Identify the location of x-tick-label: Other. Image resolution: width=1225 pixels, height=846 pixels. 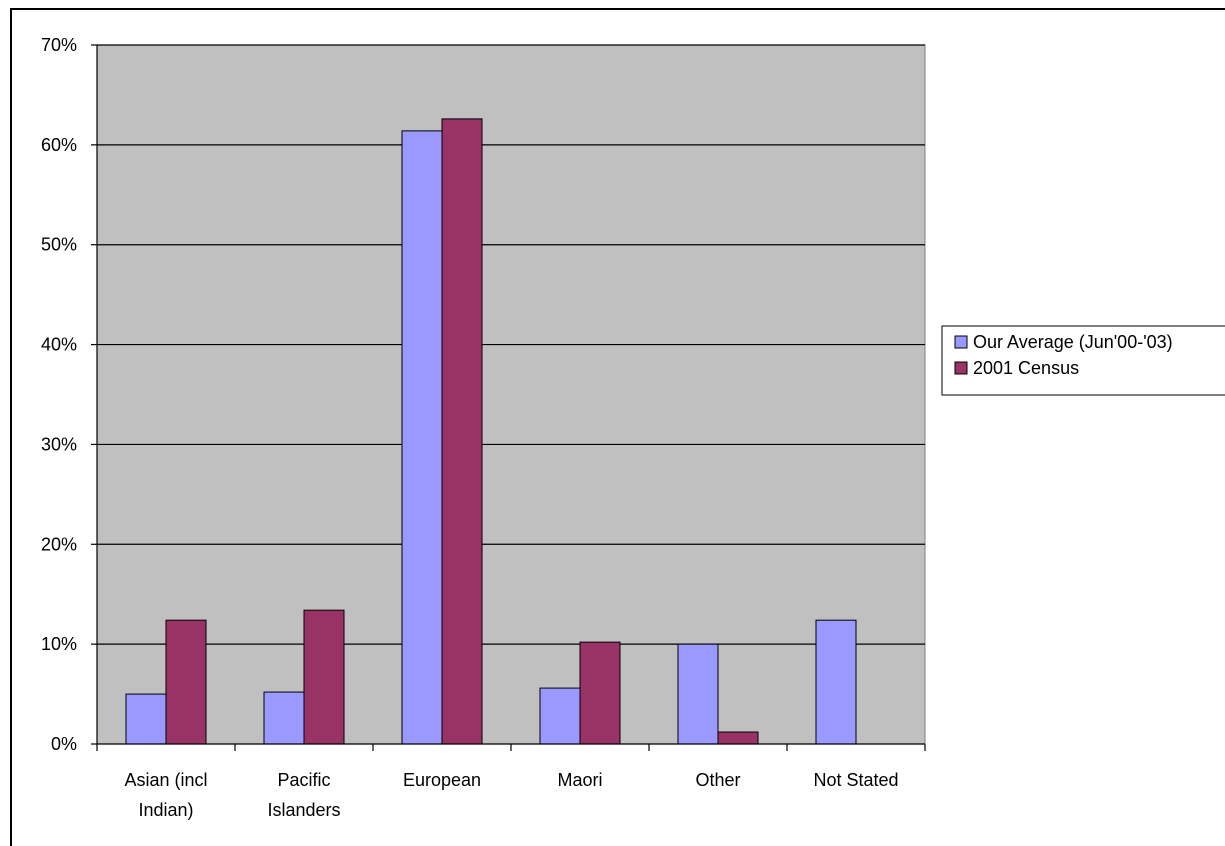
(717, 780).